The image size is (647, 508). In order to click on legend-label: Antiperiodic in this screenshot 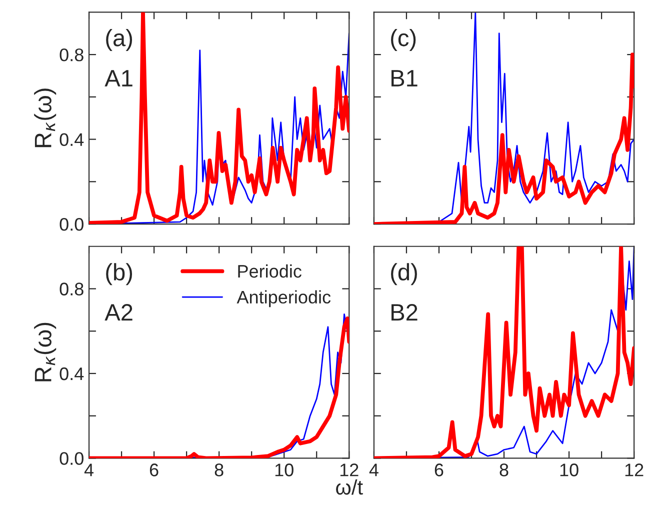, I will do `click(283, 299)`.